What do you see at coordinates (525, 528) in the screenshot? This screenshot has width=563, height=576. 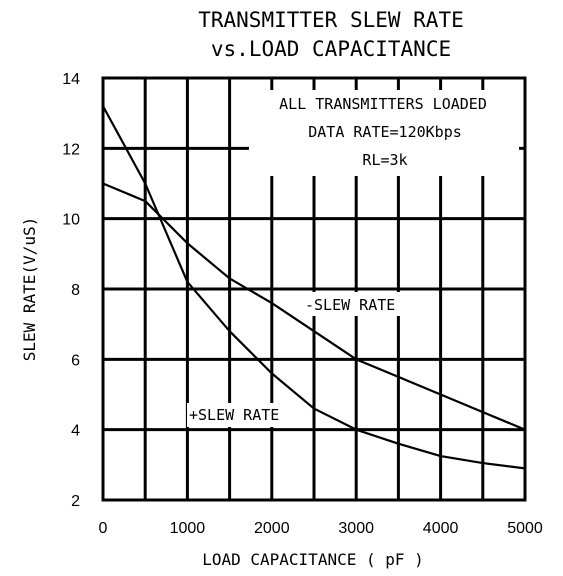 I see `x-tick-label: 5000` at bounding box center [525, 528].